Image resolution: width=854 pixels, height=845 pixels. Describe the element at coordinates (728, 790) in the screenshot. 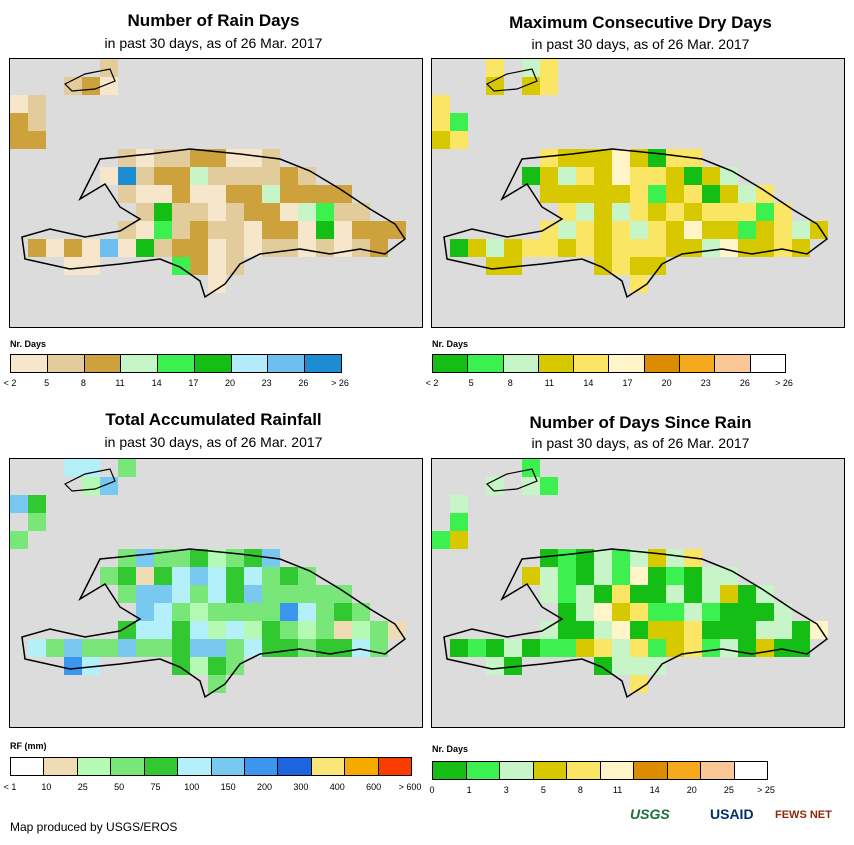

I see `legend-tick-label: 25` at that location.